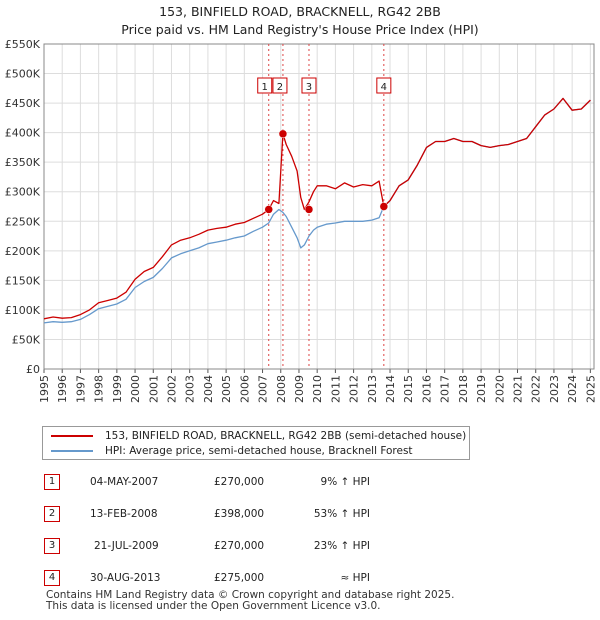 The height and width of the screenshot is (620, 600). Describe the element at coordinates (23, 162) in the screenshot. I see `y-tick-label: £350K` at that location.